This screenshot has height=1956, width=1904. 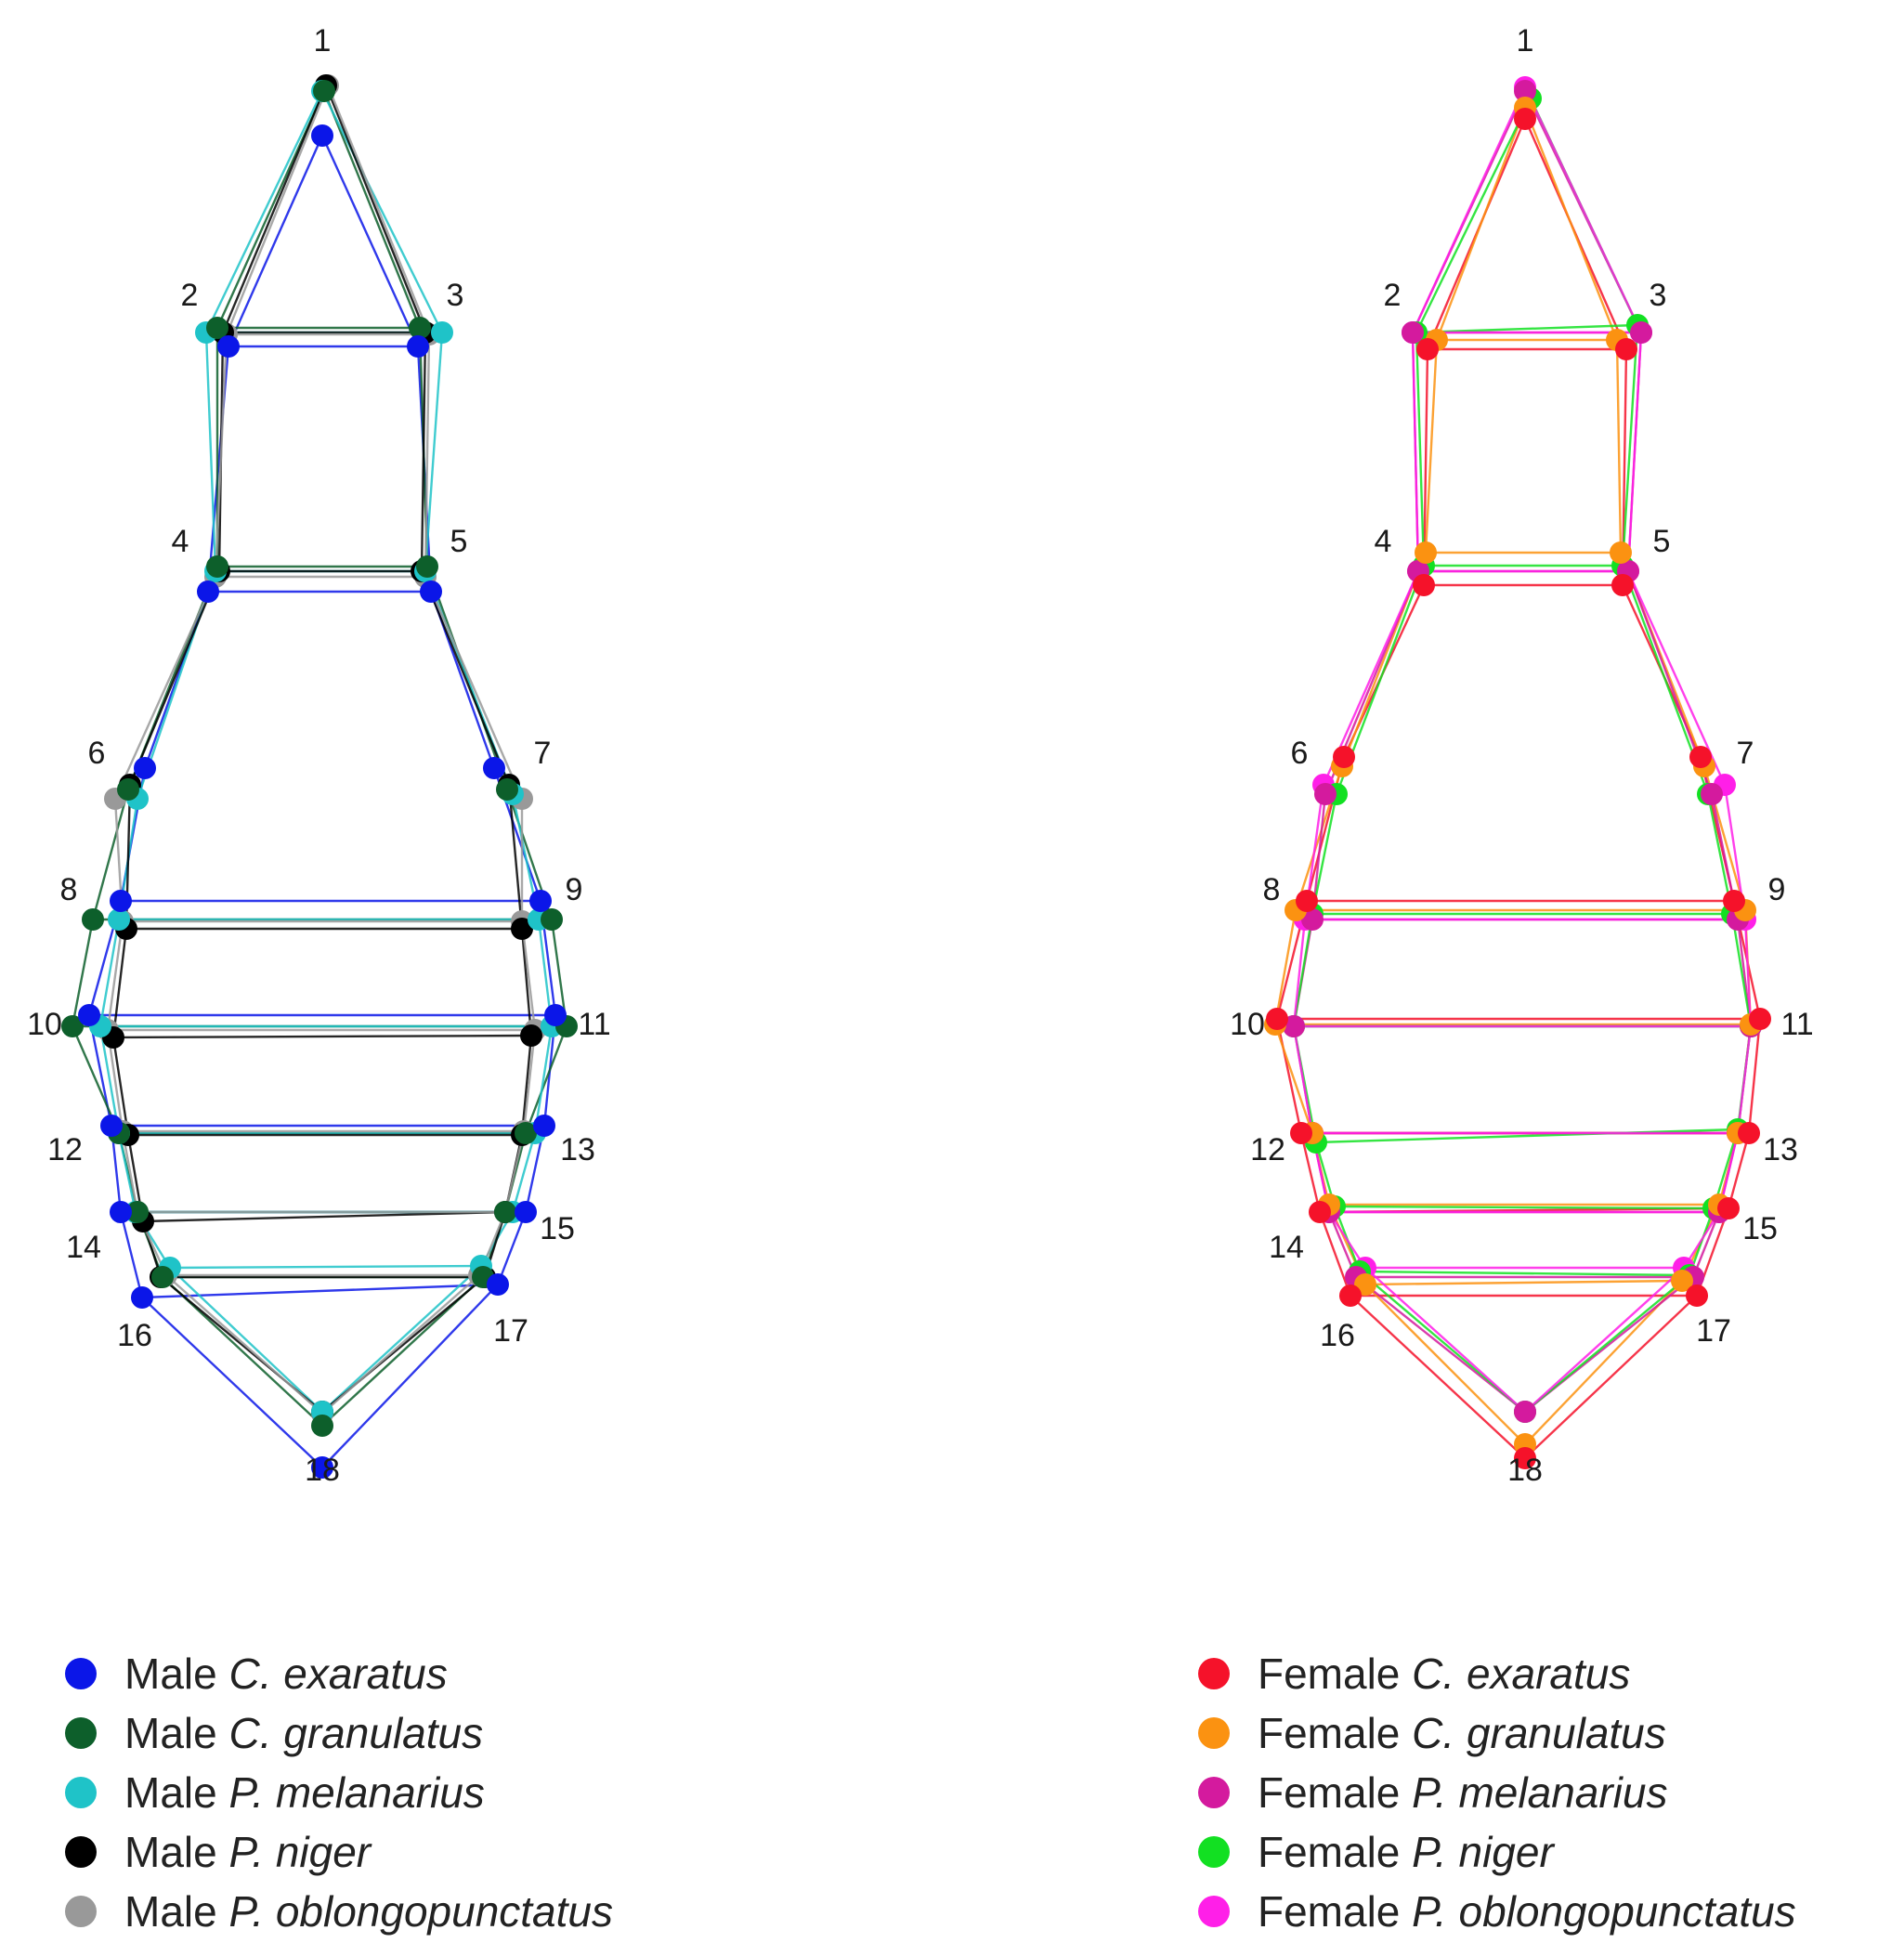 I want to click on legend-item-female-p-niger: Female P. niger, so click(x=1497, y=1852).